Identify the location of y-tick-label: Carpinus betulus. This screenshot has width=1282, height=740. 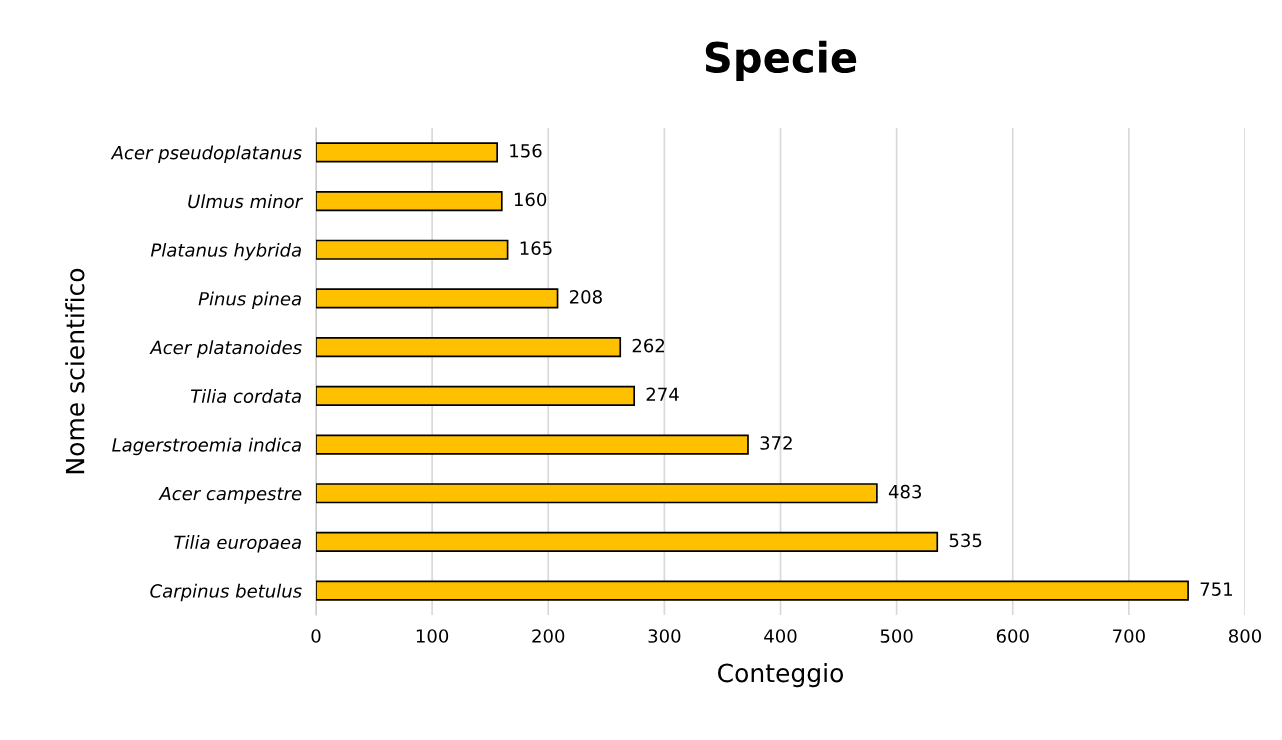
(226, 592).